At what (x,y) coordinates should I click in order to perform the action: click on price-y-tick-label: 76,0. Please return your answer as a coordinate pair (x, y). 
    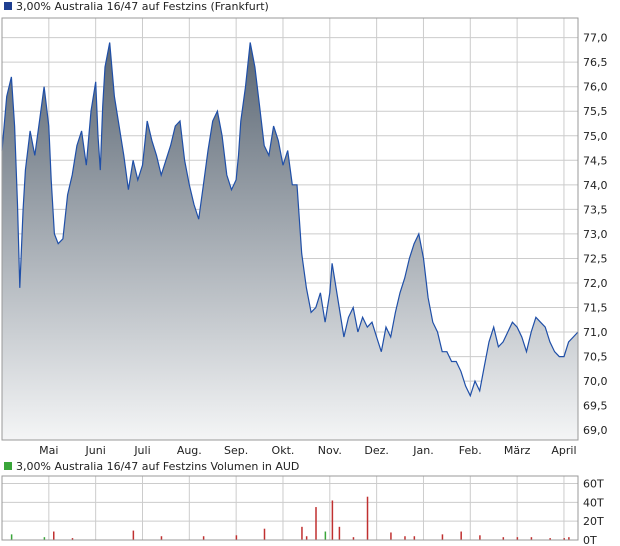
    Looking at the image, I should click on (595, 87).